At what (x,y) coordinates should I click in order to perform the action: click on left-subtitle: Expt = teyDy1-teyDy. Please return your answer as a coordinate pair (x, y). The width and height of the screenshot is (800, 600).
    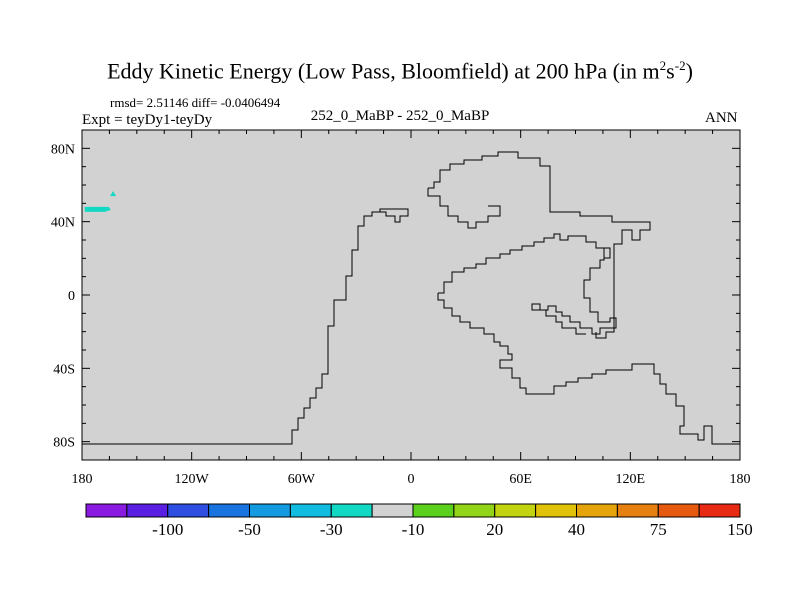
    Looking at the image, I should click on (147, 120).